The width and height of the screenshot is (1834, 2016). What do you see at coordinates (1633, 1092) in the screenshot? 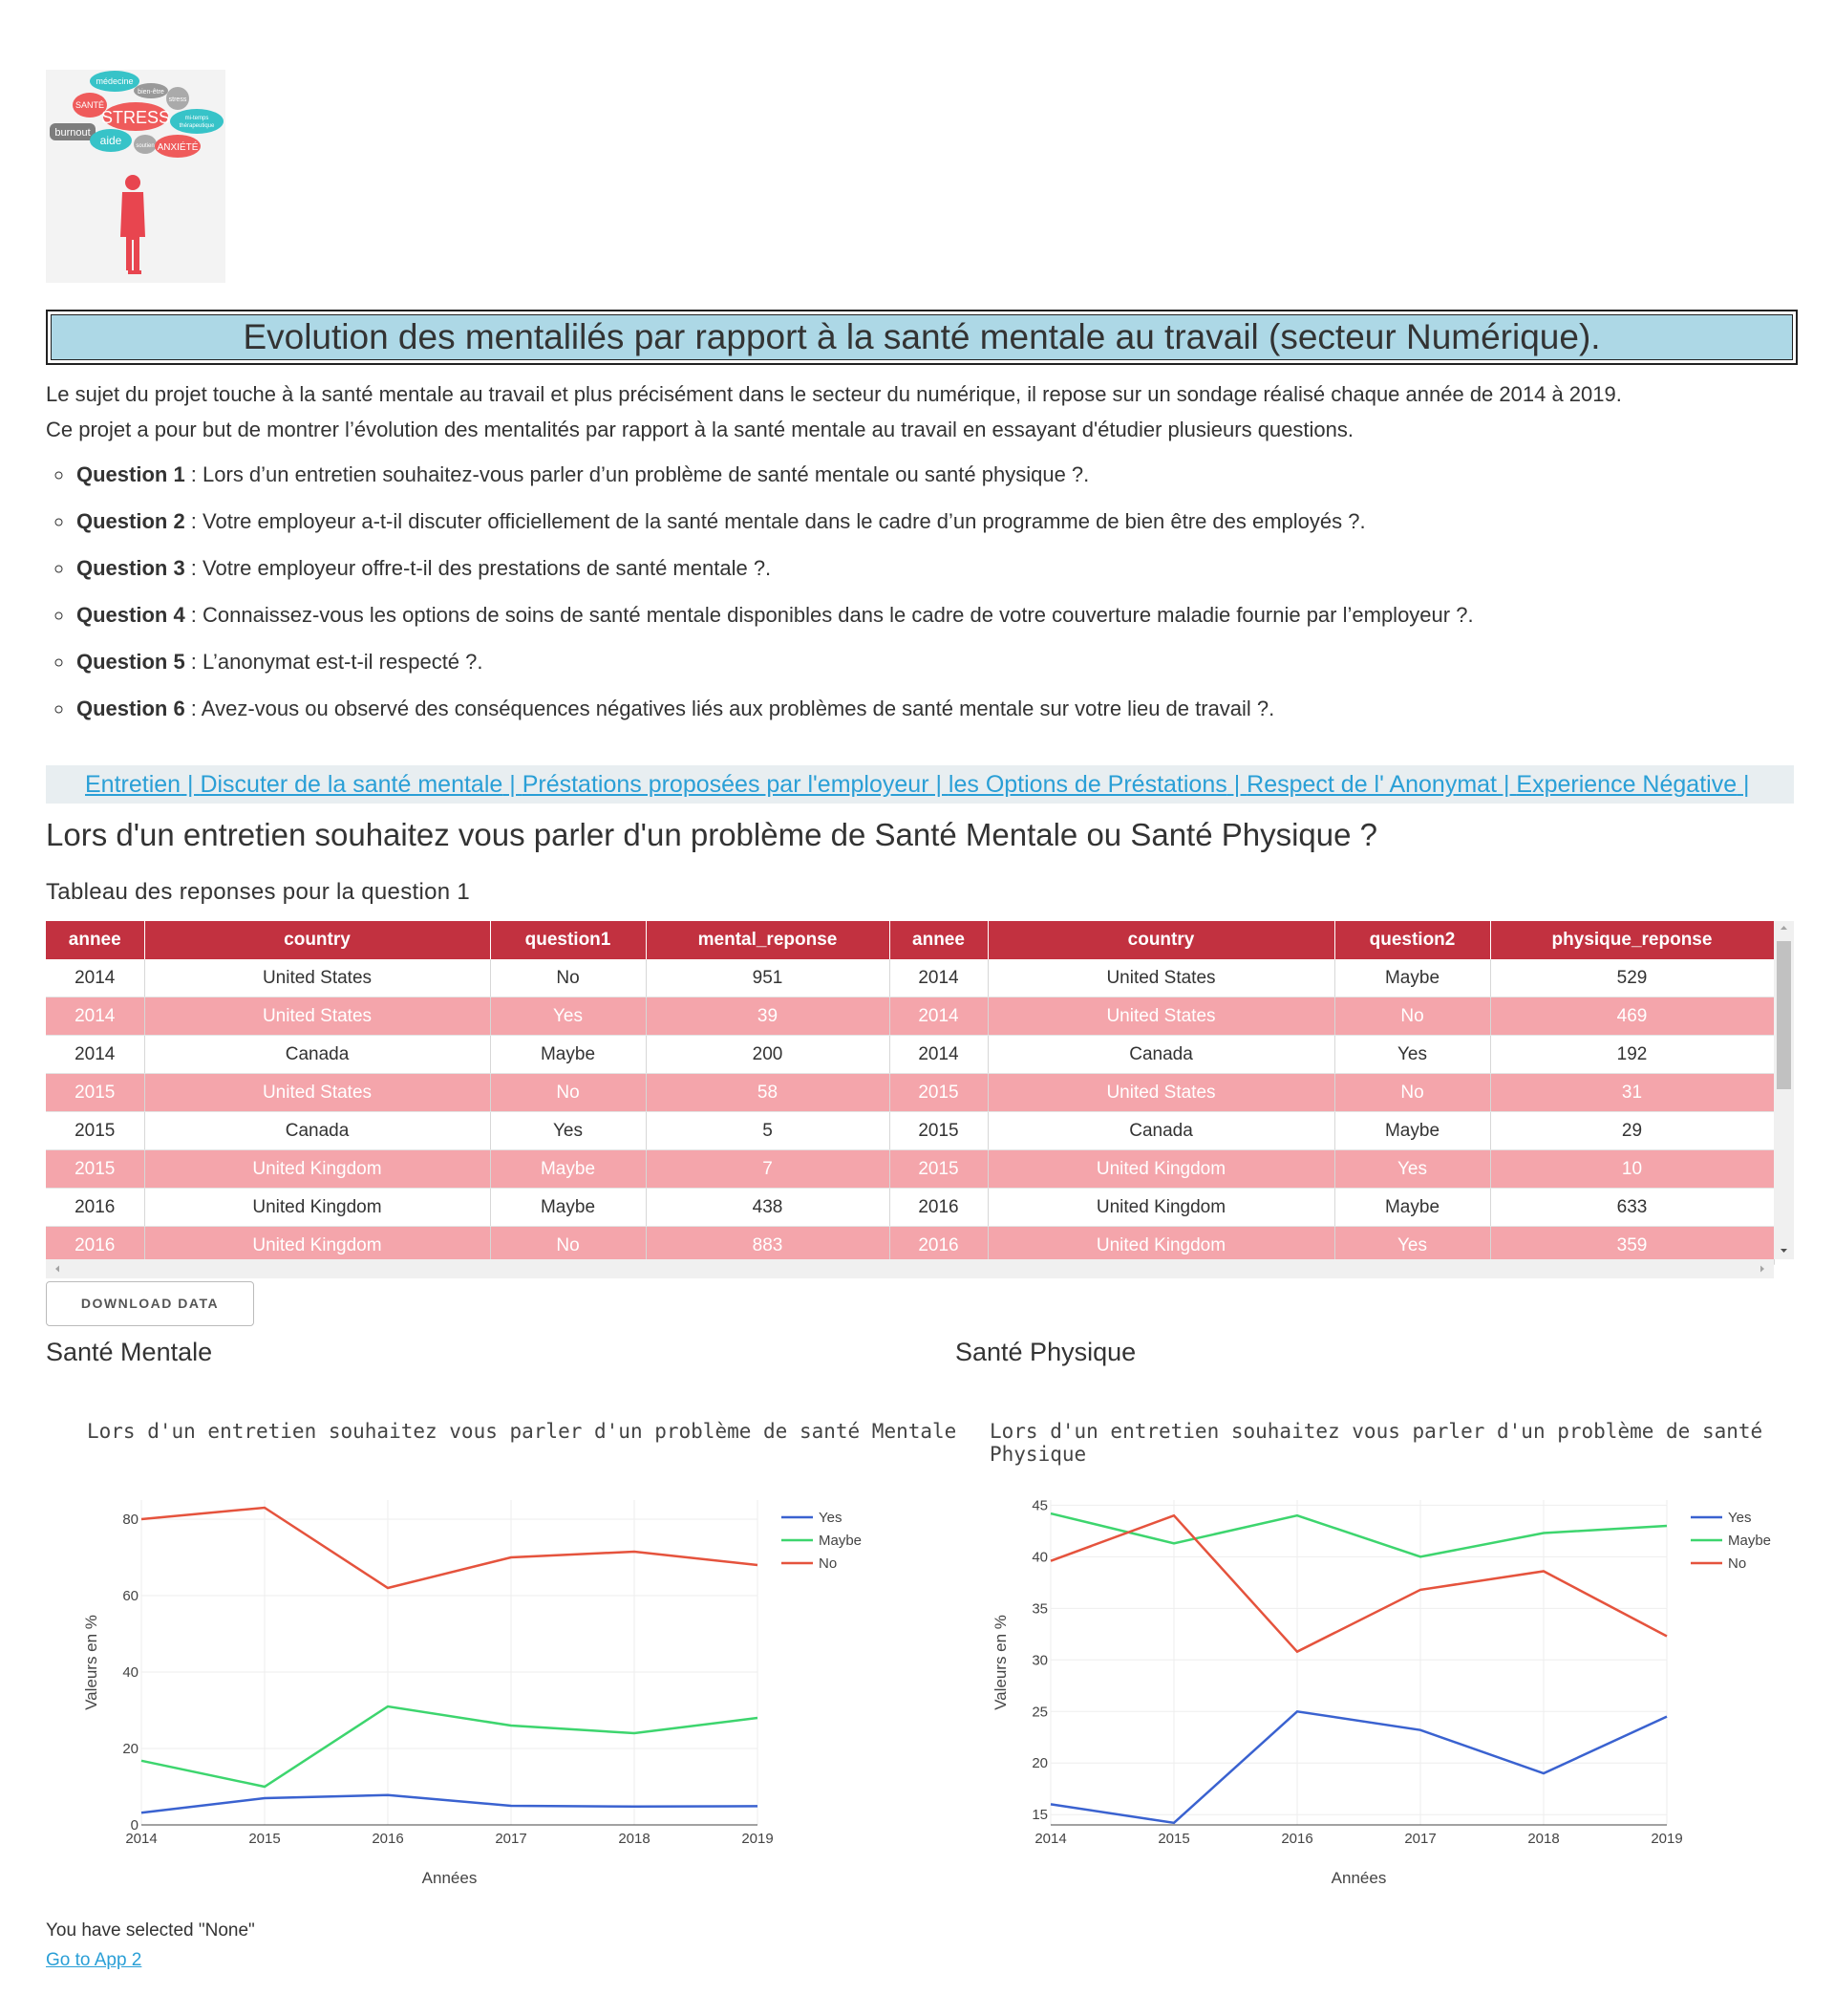
I see `table-cell: 31` at bounding box center [1633, 1092].